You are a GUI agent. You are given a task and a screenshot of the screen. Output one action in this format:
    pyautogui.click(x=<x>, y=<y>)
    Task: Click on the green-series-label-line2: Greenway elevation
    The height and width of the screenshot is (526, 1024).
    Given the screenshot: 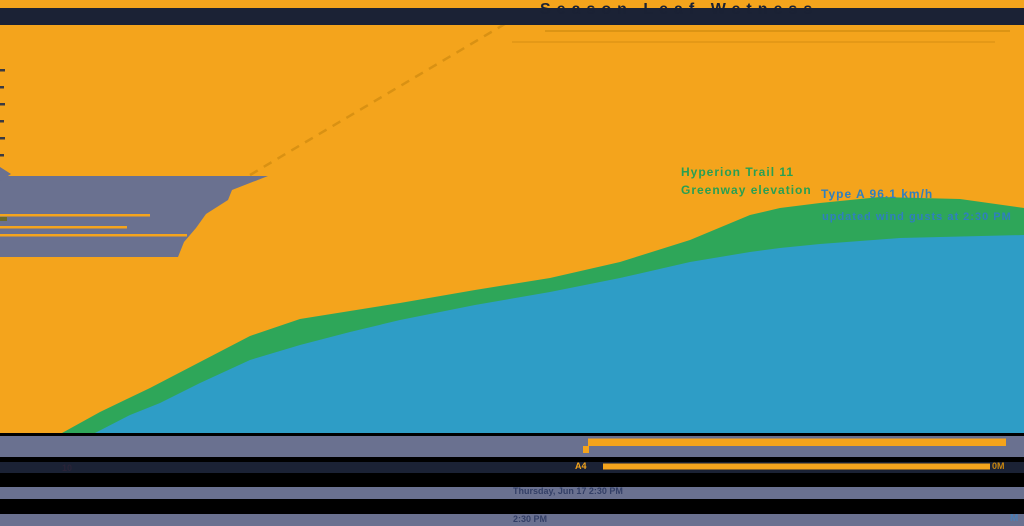 What is the action you would take?
    pyautogui.click(x=746, y=190)
    